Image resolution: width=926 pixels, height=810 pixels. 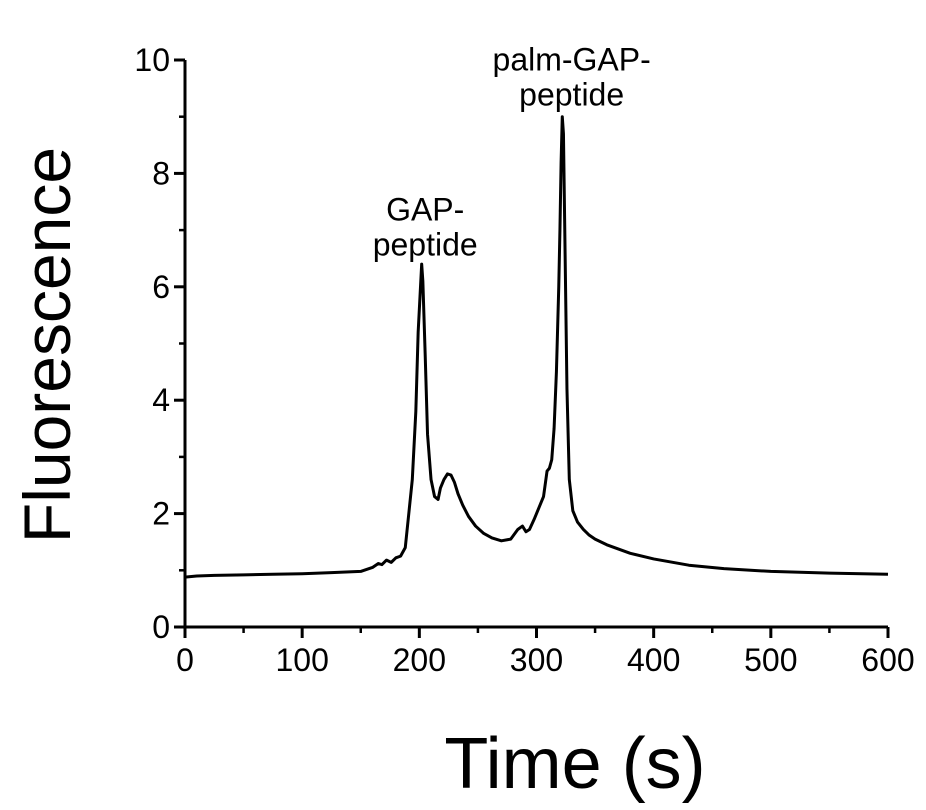 What do you see at coordinates (301, 660) in the screenshot?
I see `x-tick-label: 100` at bounding box center [301, 660].